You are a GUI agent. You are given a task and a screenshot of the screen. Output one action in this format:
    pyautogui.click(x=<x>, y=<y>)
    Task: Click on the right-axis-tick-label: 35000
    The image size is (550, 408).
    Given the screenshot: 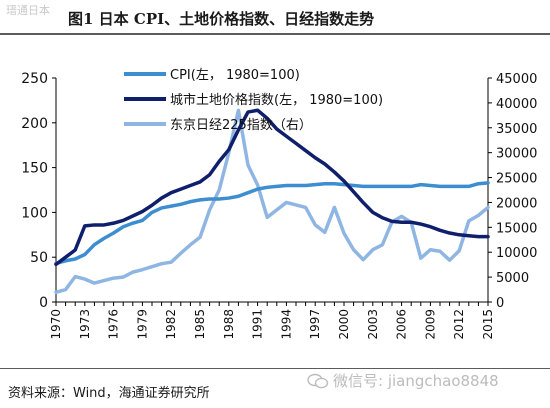 What is the action you would take?
    pyautogui.click(x=516, y=129)
    